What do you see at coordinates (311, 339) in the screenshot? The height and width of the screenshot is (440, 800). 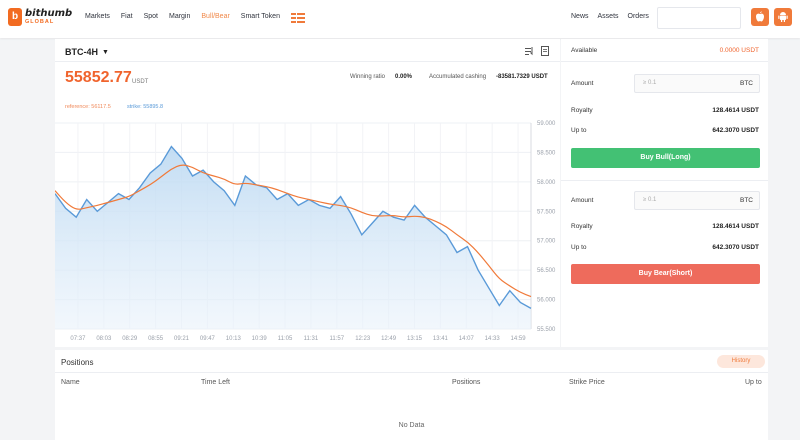 I see `x-tick-label: 11:31` at bounding box center [311, 339].